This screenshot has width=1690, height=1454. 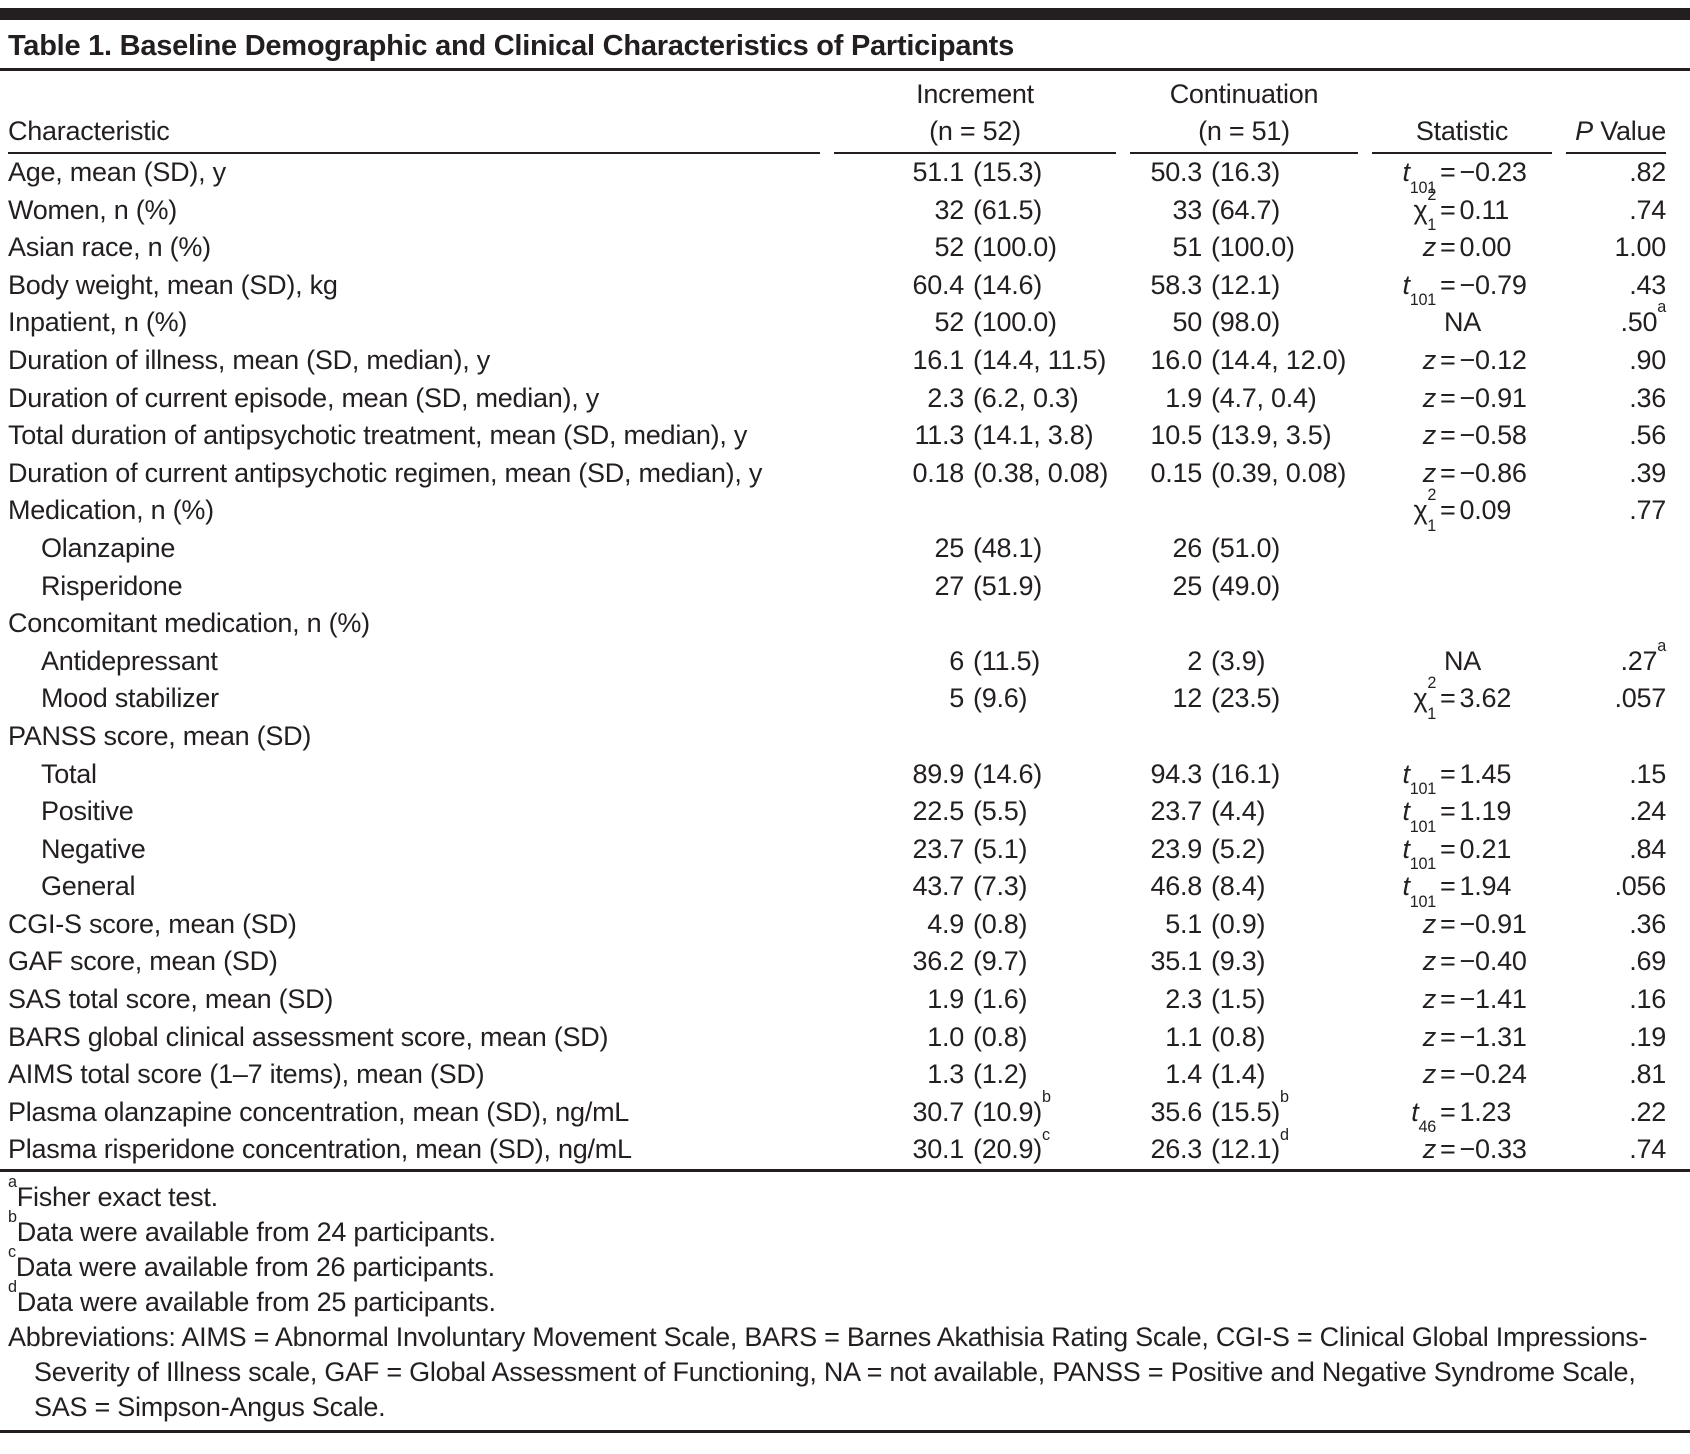 I want to click on chi-symbol: χ, so click(x=1420, y=209).